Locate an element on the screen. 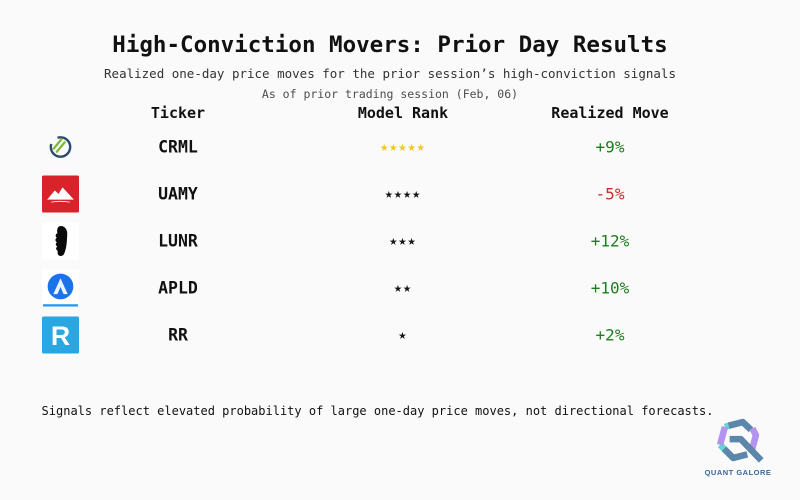 Image resolution: width=800 pixels, height=500 pixels. table-row: LUNR ★★★ +12% is located at coordinates (400, 241).